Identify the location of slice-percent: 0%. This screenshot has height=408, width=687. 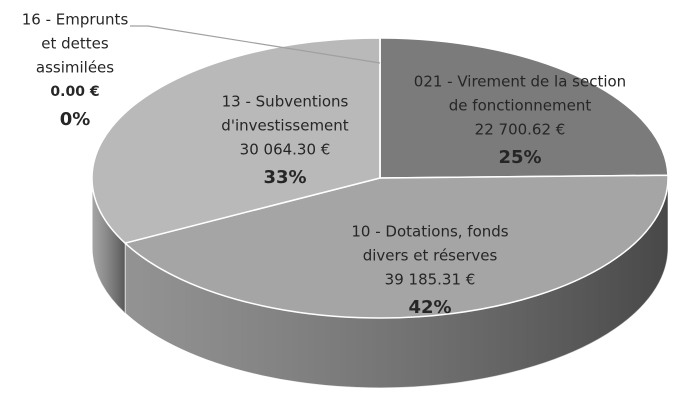
(75, 119).